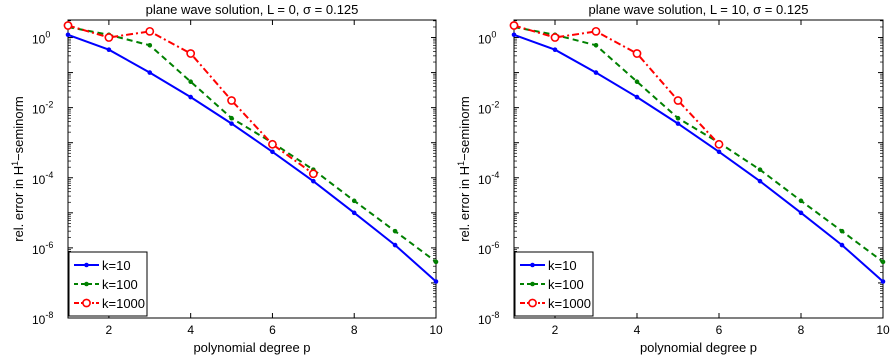 Image resolution: width=893 pixels, height=360 pixels. I want to click on chart-title: plane wave solution, L = 10, σ = 0.125, so click(698, 9).